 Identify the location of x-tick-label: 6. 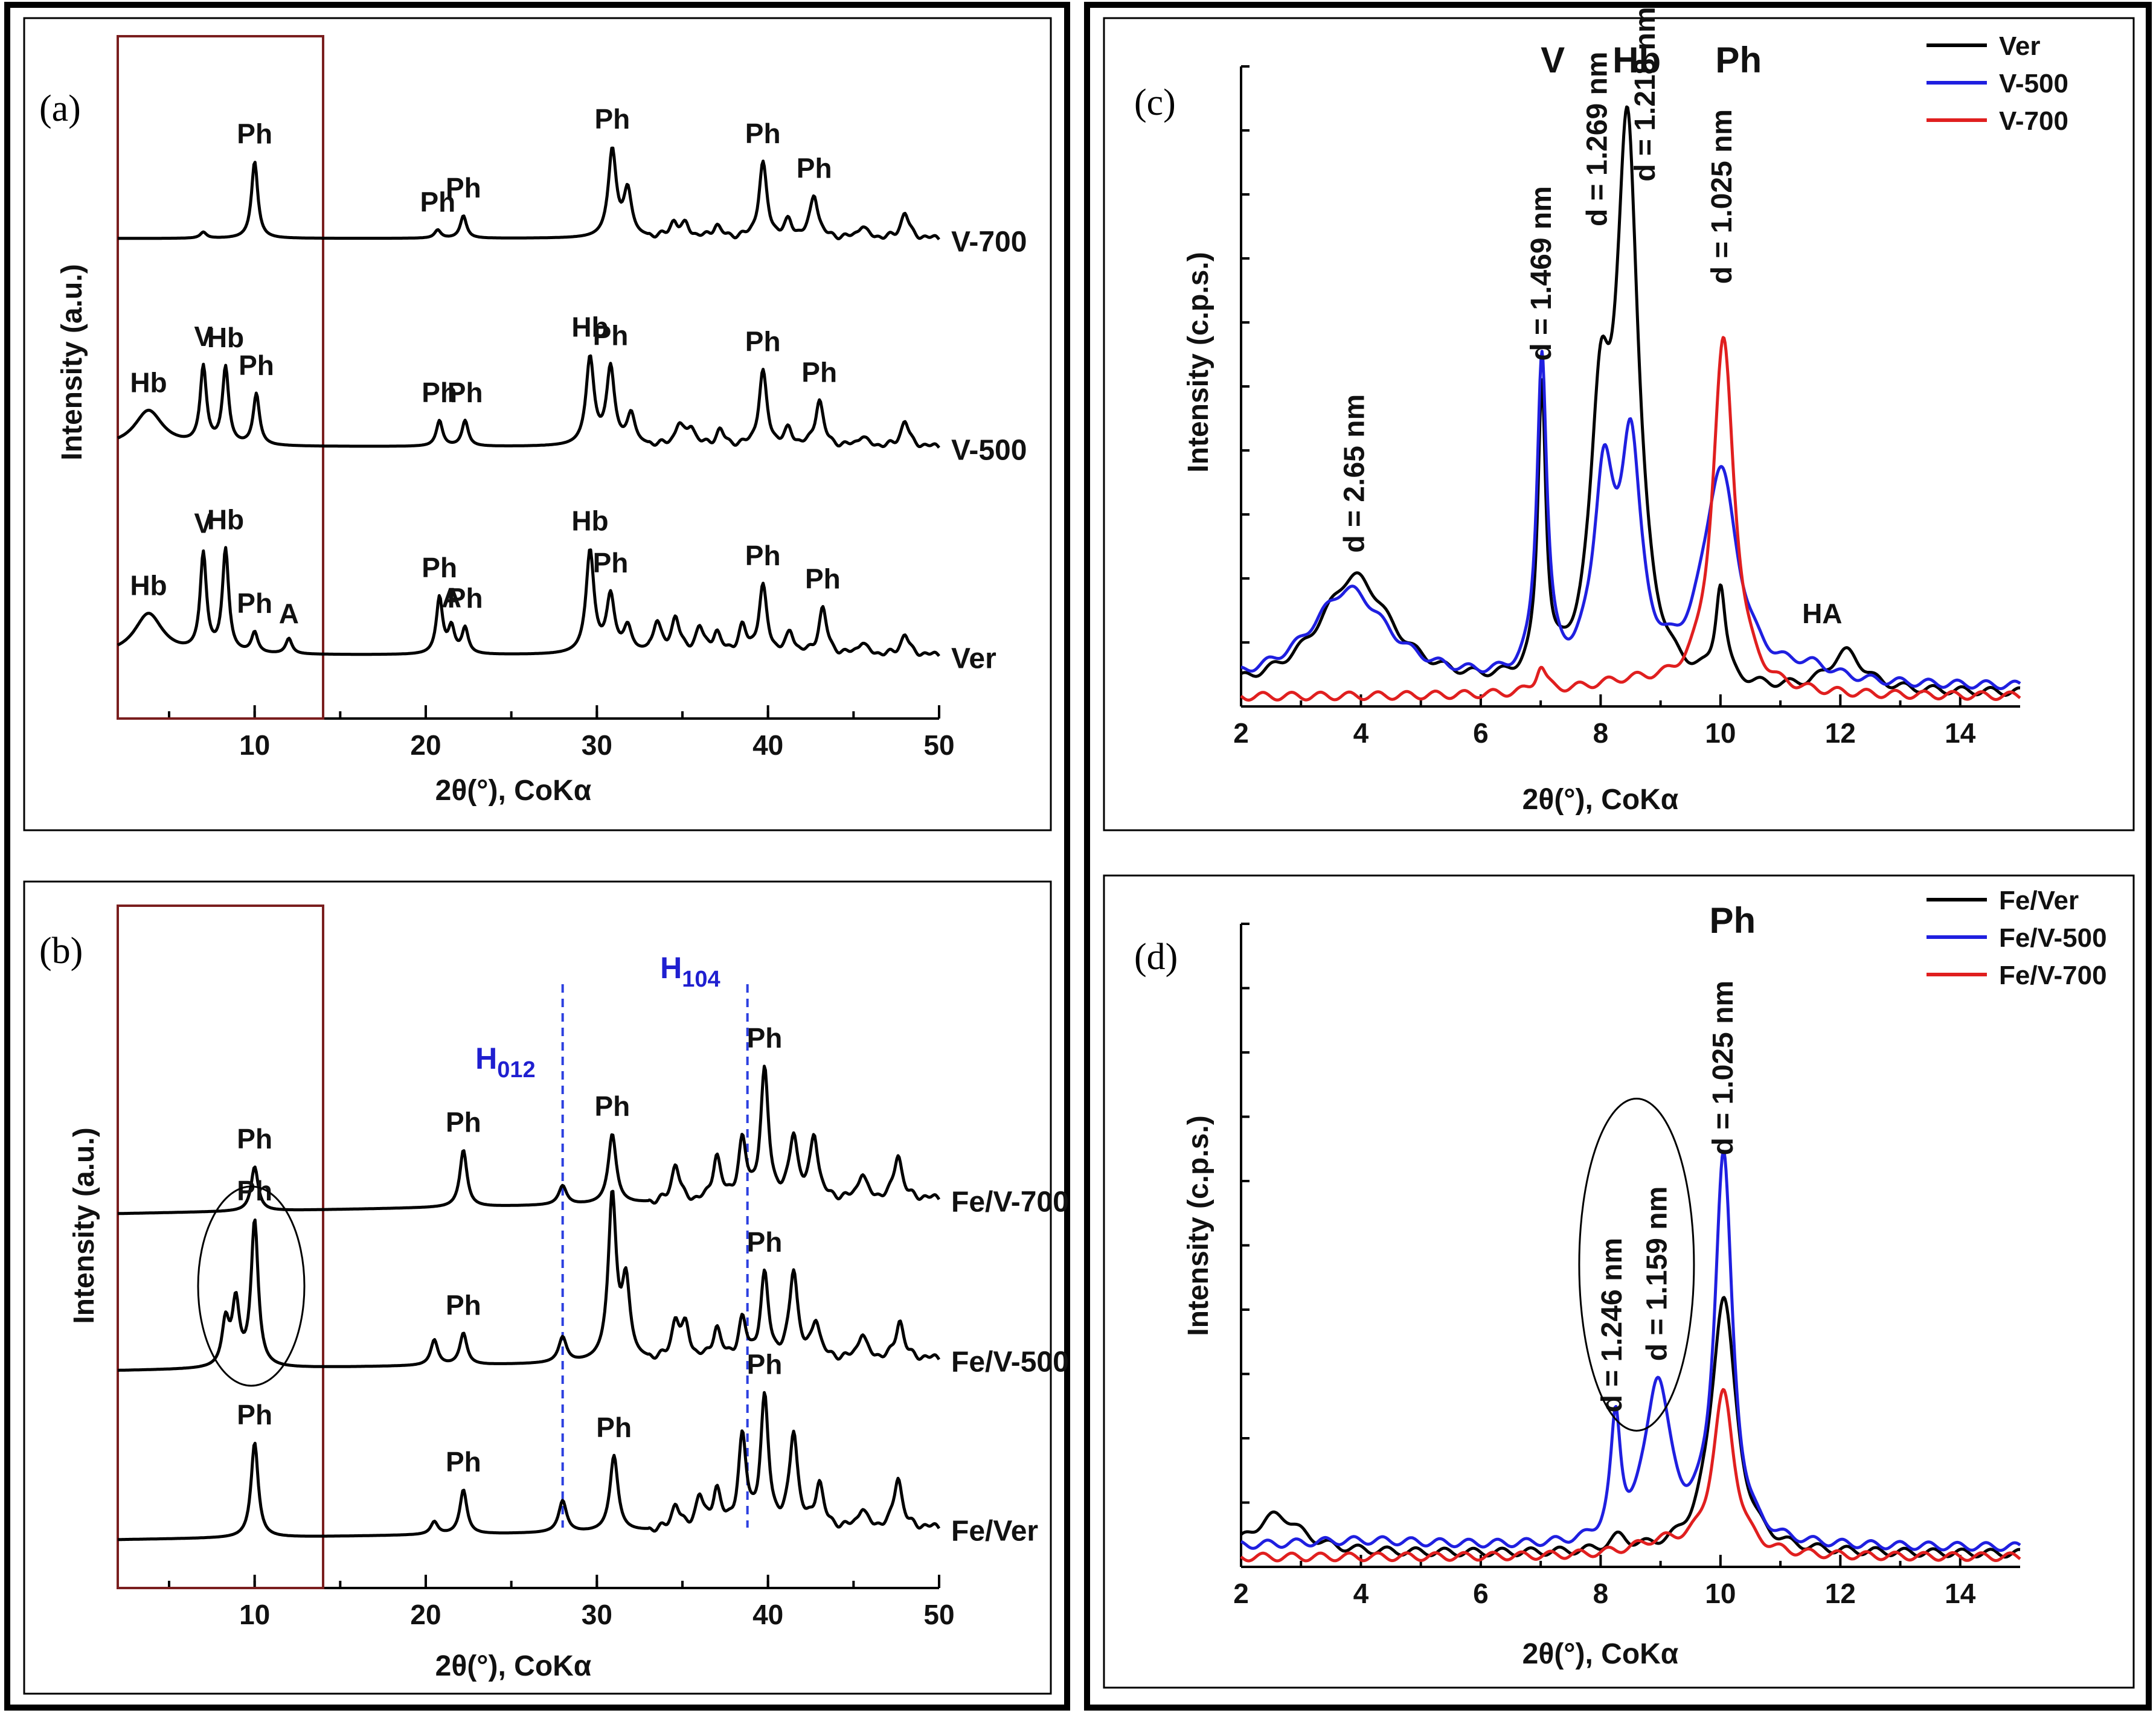
(1481, 1593).